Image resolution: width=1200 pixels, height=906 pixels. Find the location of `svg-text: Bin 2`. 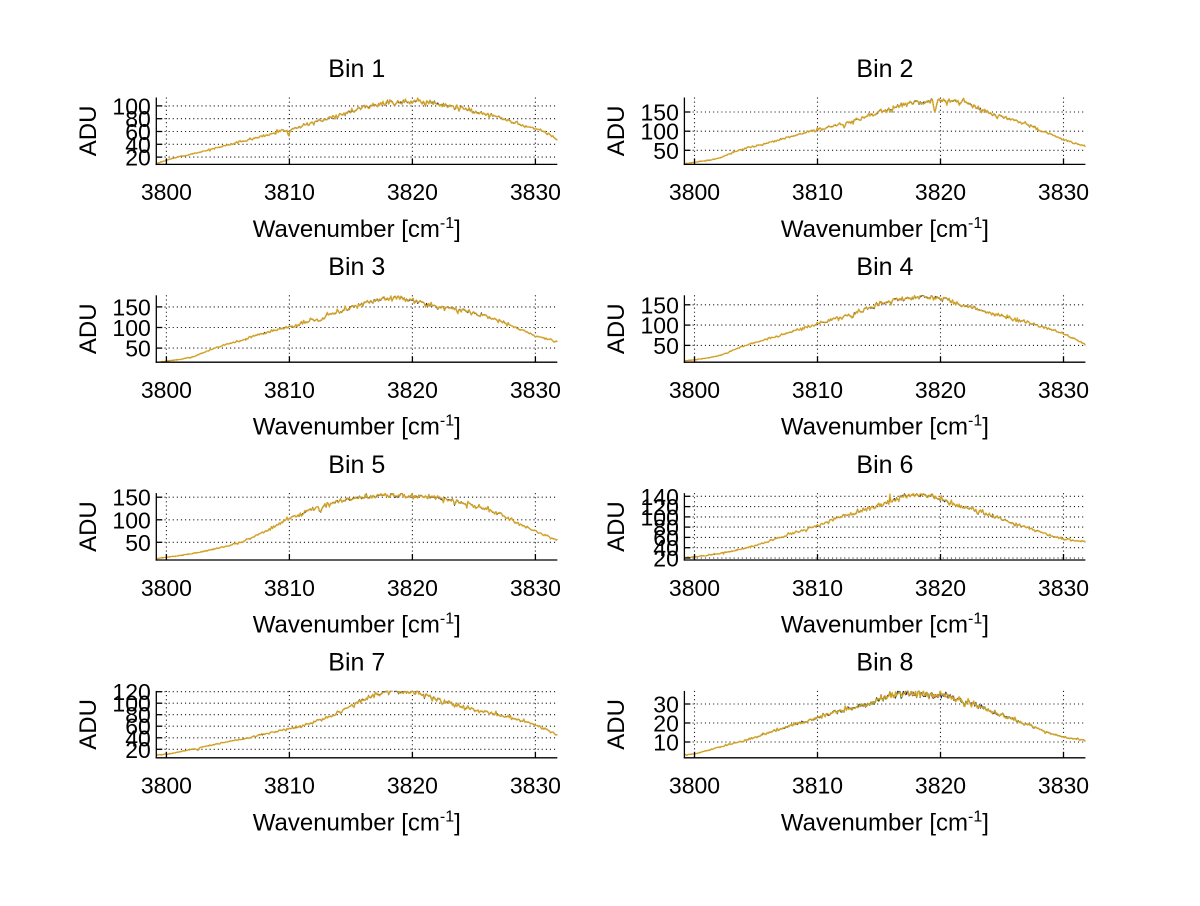

svg-text: Bin 2 is located at coordinates (884, 69).